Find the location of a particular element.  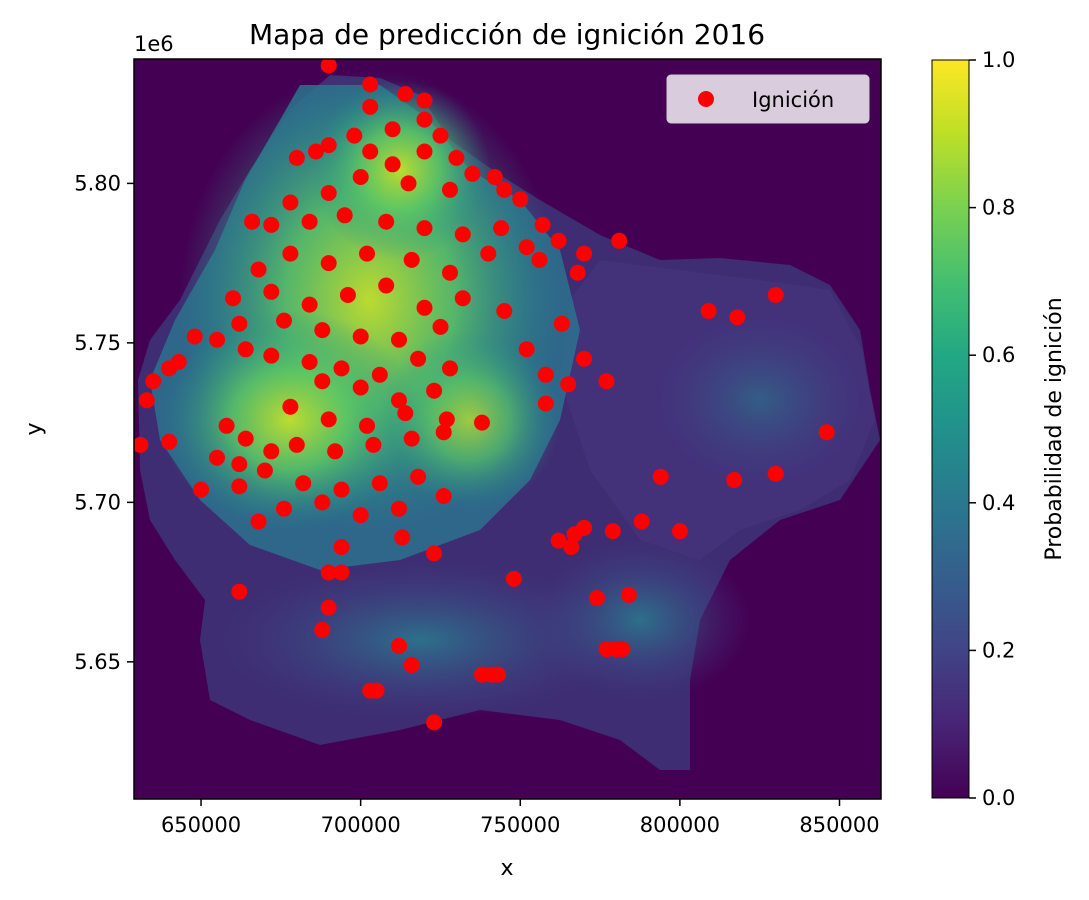

legend-marker is located at coordinates (706, 99).